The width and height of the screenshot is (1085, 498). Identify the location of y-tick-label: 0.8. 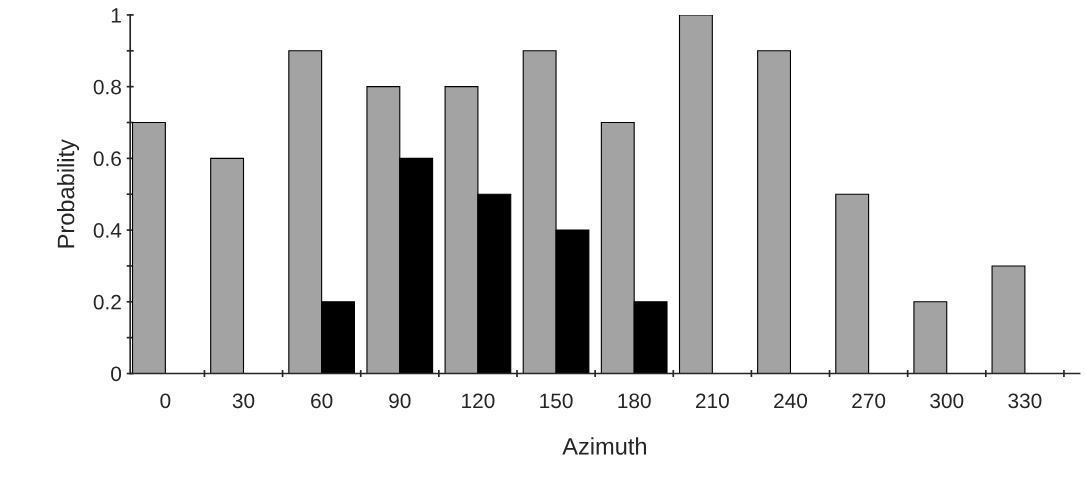
(107, 87).